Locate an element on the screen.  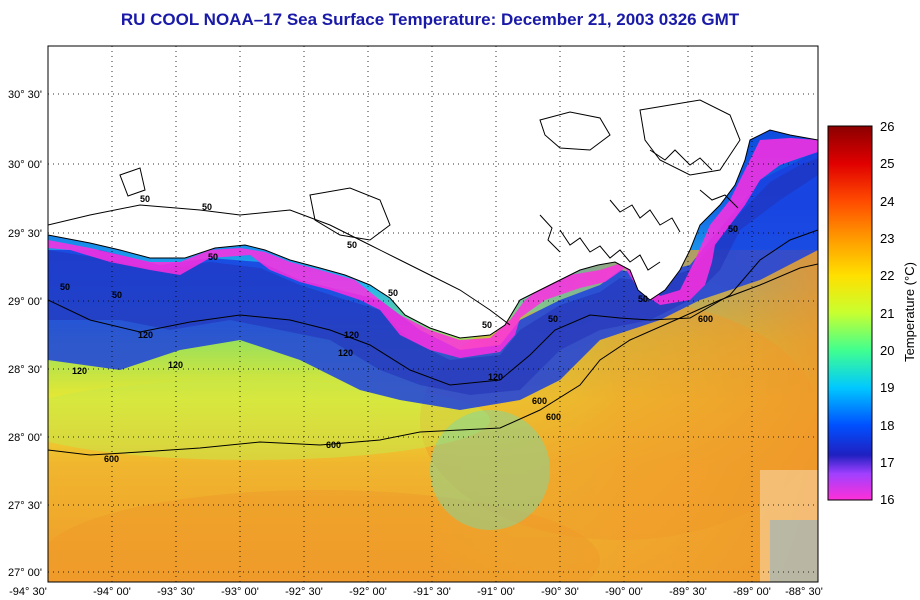
y-tick-label: 28° 30' is located at coordinates (25, 370).